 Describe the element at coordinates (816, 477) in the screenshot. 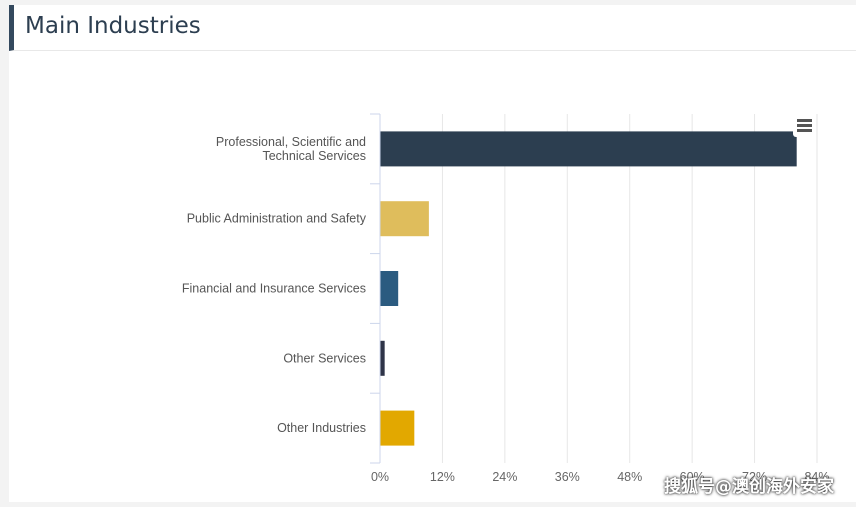

I see `x-tick-label: 84%` at that location.